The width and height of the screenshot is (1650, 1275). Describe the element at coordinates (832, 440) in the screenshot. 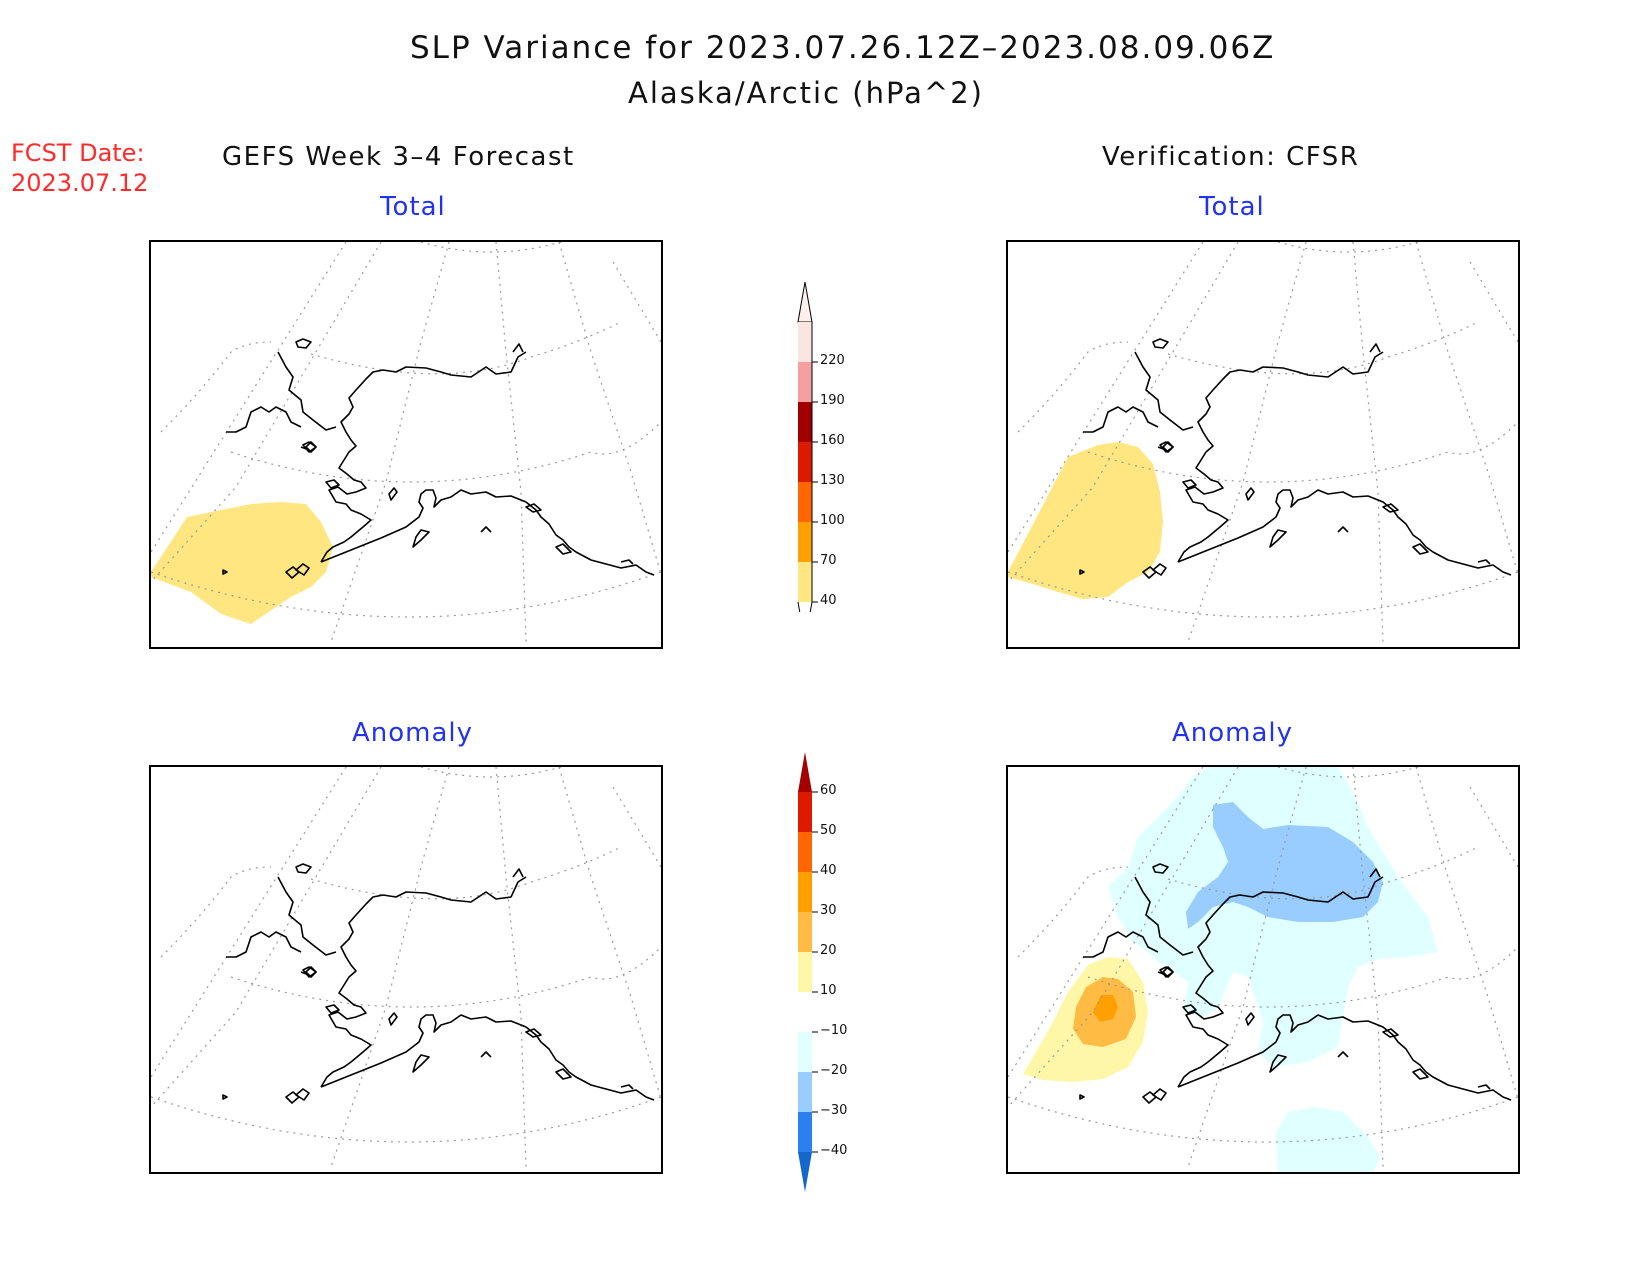

I see `colorbar-total-tick-label: 160` at that location.